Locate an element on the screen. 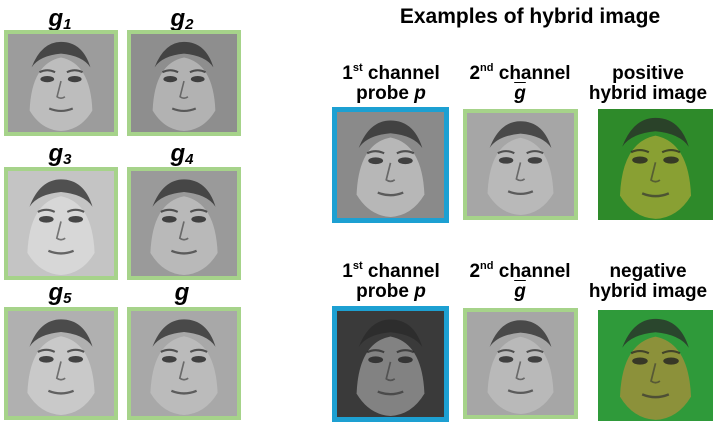  label-g5: g5 is located at coordinates (60, 293).